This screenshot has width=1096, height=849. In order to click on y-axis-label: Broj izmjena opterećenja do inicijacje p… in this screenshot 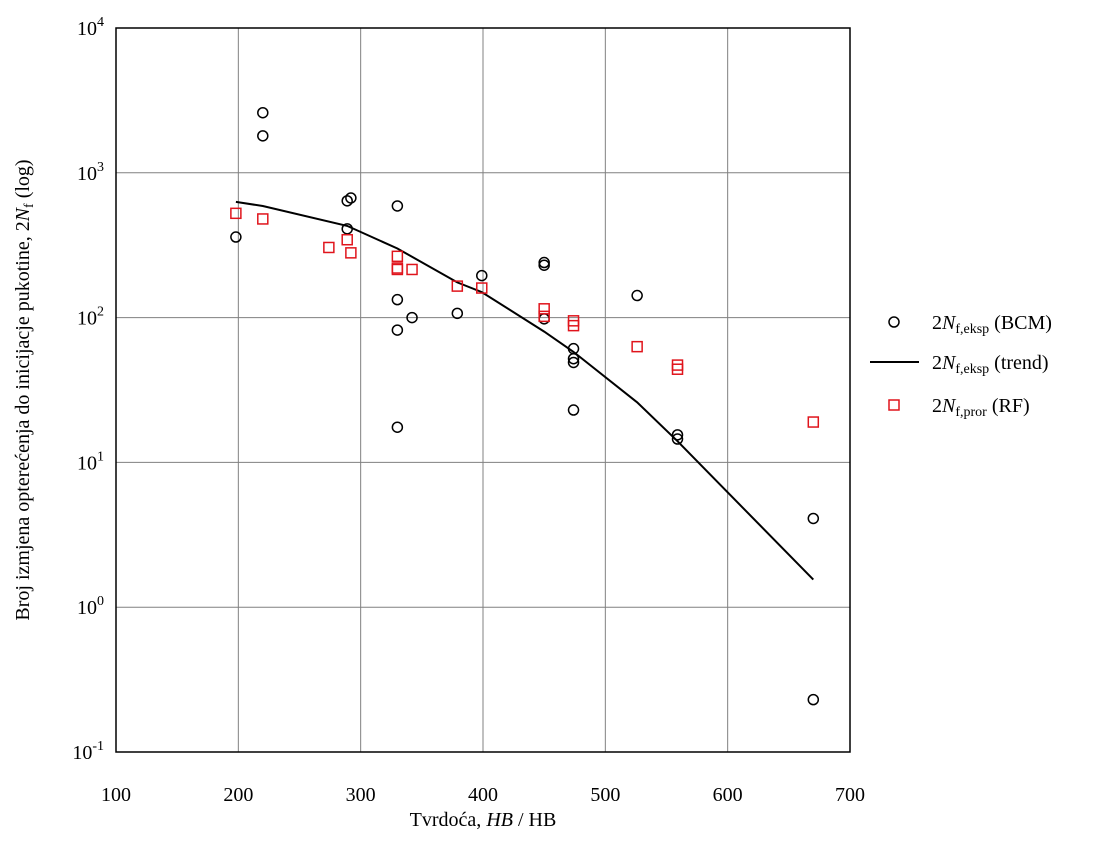, I will do `click(24, 389)`.